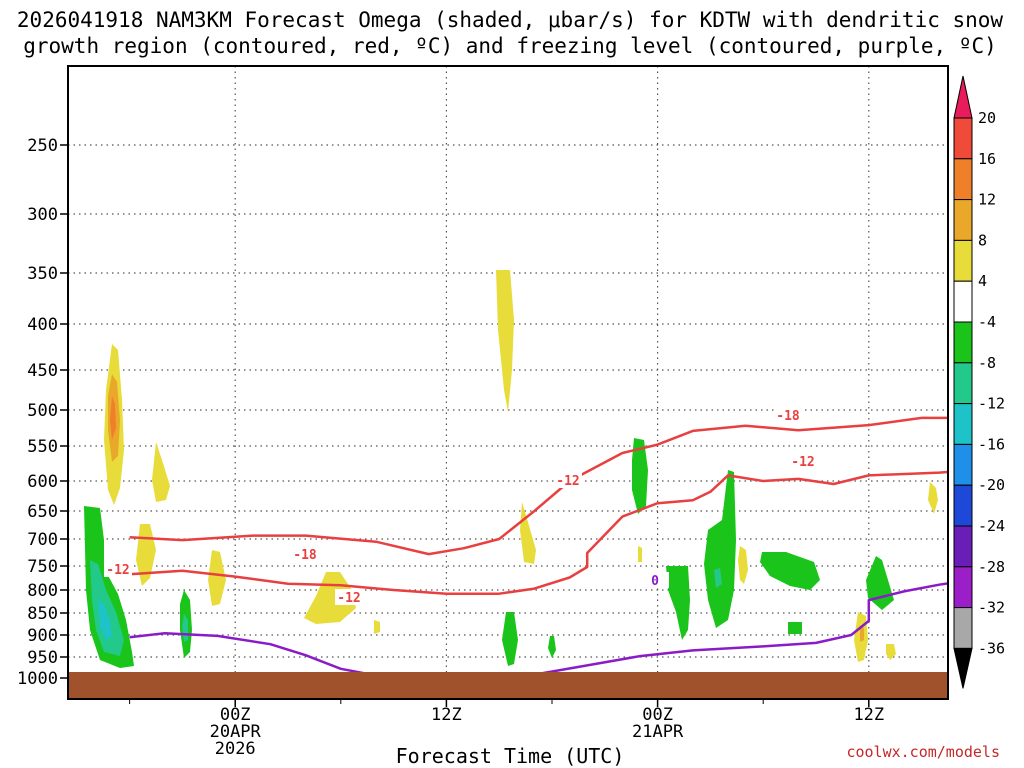 The width and height of the screenshot is (1024, 768). Describe the element at coordinates (42, 482) in the screenshot. I see `ytick-label-600: 600` at that location.